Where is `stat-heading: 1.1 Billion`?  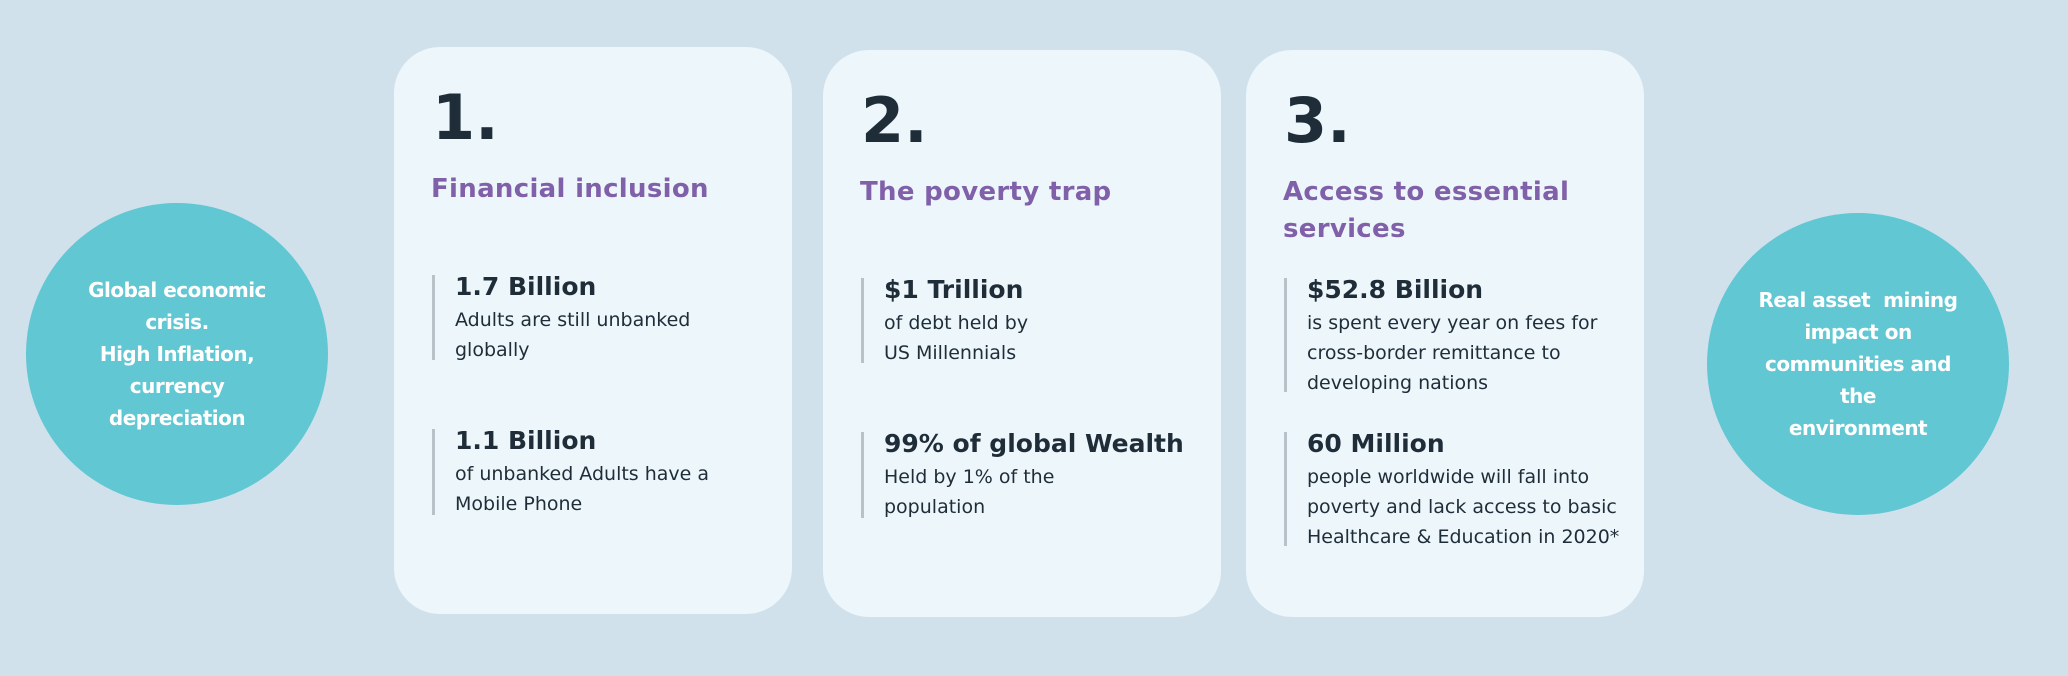
stat-heading: 1.1 Billion is located at coordinates (526, 440).